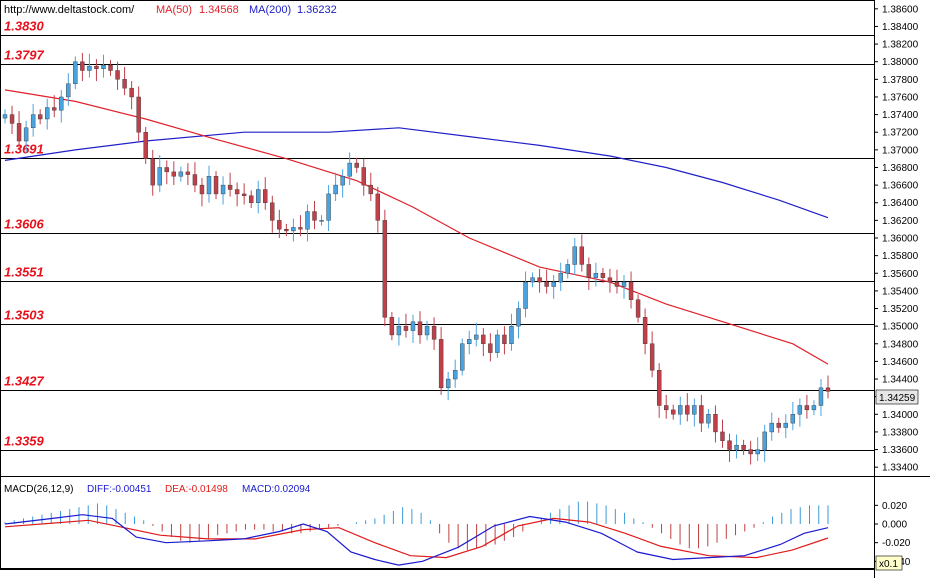 Image resolution: width=930 pixels, height=578 pixels. Describe the element at coordinates (900, 221) in the screenshot. I see `price-tick-label: 1.36200` at that location.